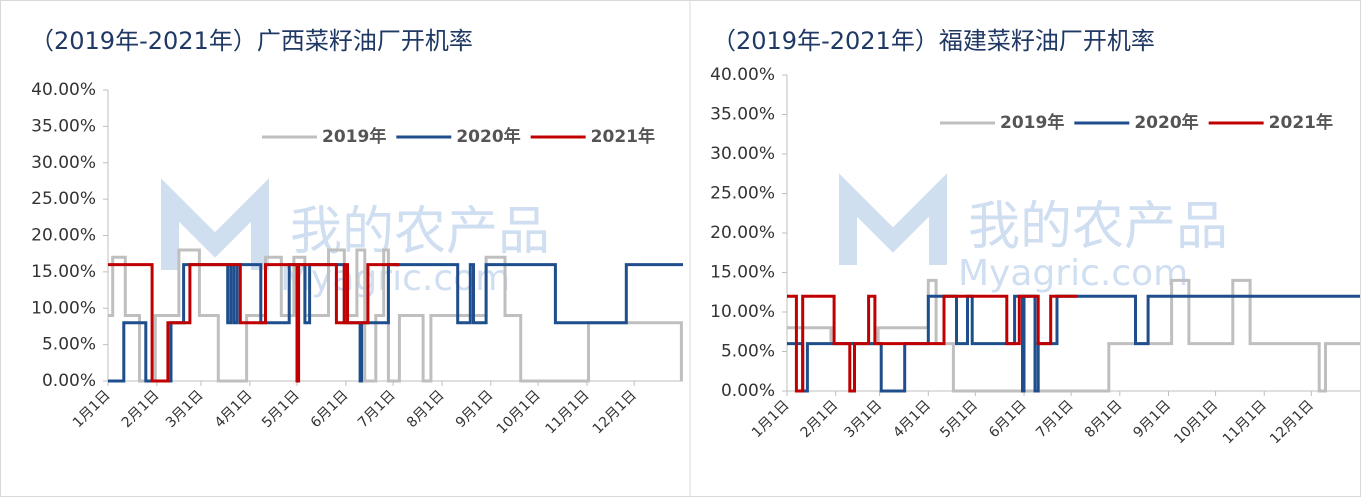 This screenshot has width=1361, height=501. What do you see at coordinates (1073, 273) in the screenshot?
I see `watermark: Myagric.com` at bounding box center [1073, 273].